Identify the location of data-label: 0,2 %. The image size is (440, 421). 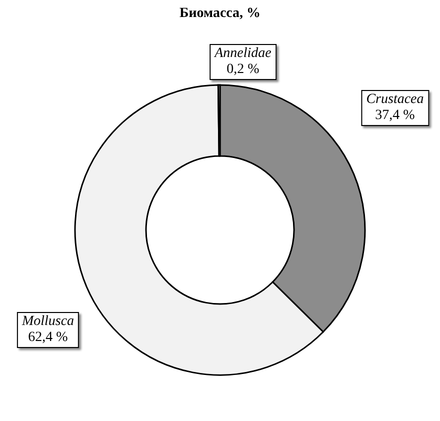
(243, 69).